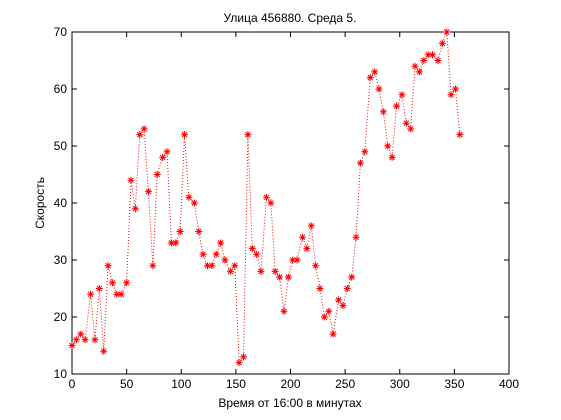 The image size is (561, 420). What do you see at coordinates (290, 384) in the screenshot?
I see `x-tick-label: 200` at bounding box center [290, 384].